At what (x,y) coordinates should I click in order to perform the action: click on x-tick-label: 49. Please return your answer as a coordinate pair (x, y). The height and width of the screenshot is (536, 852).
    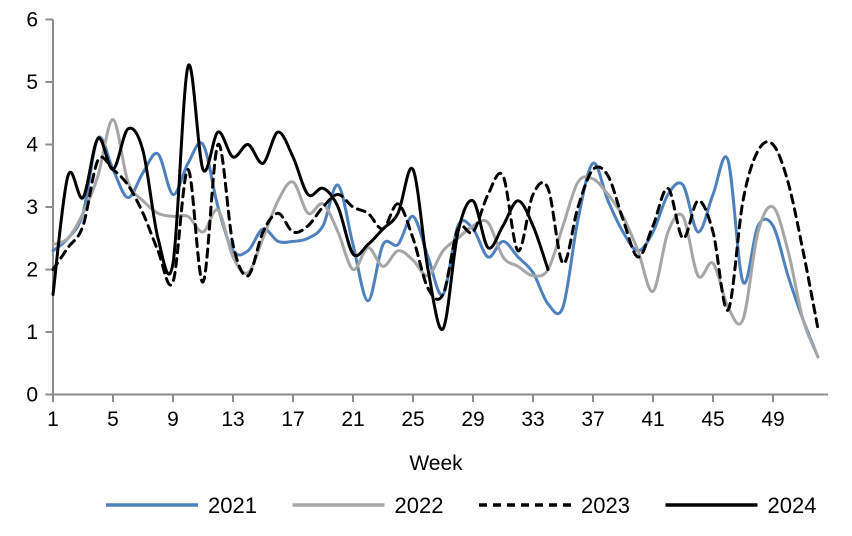
    Looking at the image, I should click on (772, 419).